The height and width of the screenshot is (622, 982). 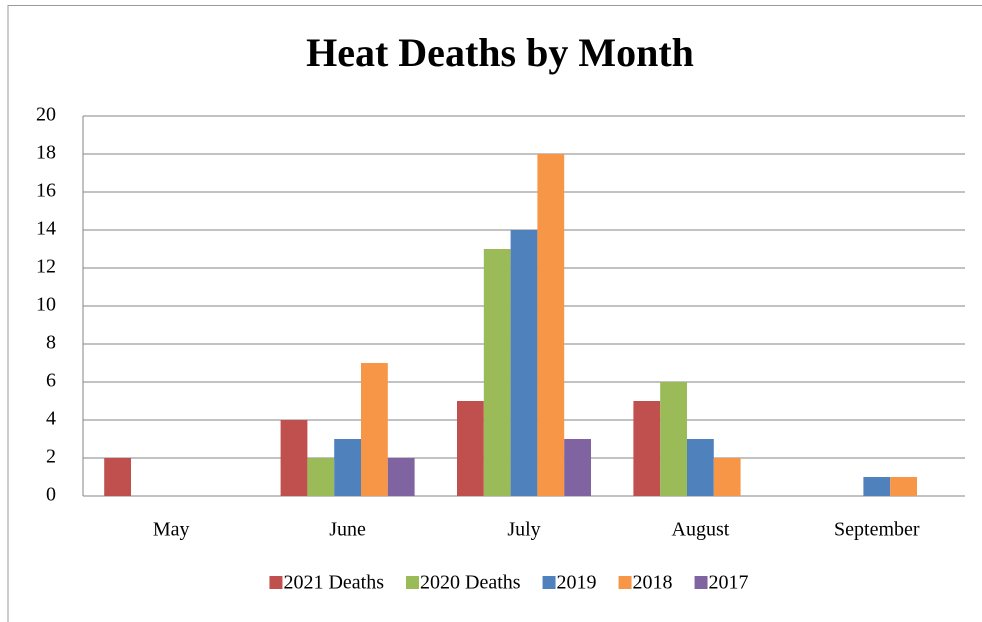 I want to click on y-tick-label: 16, so click(x=46, y=191).